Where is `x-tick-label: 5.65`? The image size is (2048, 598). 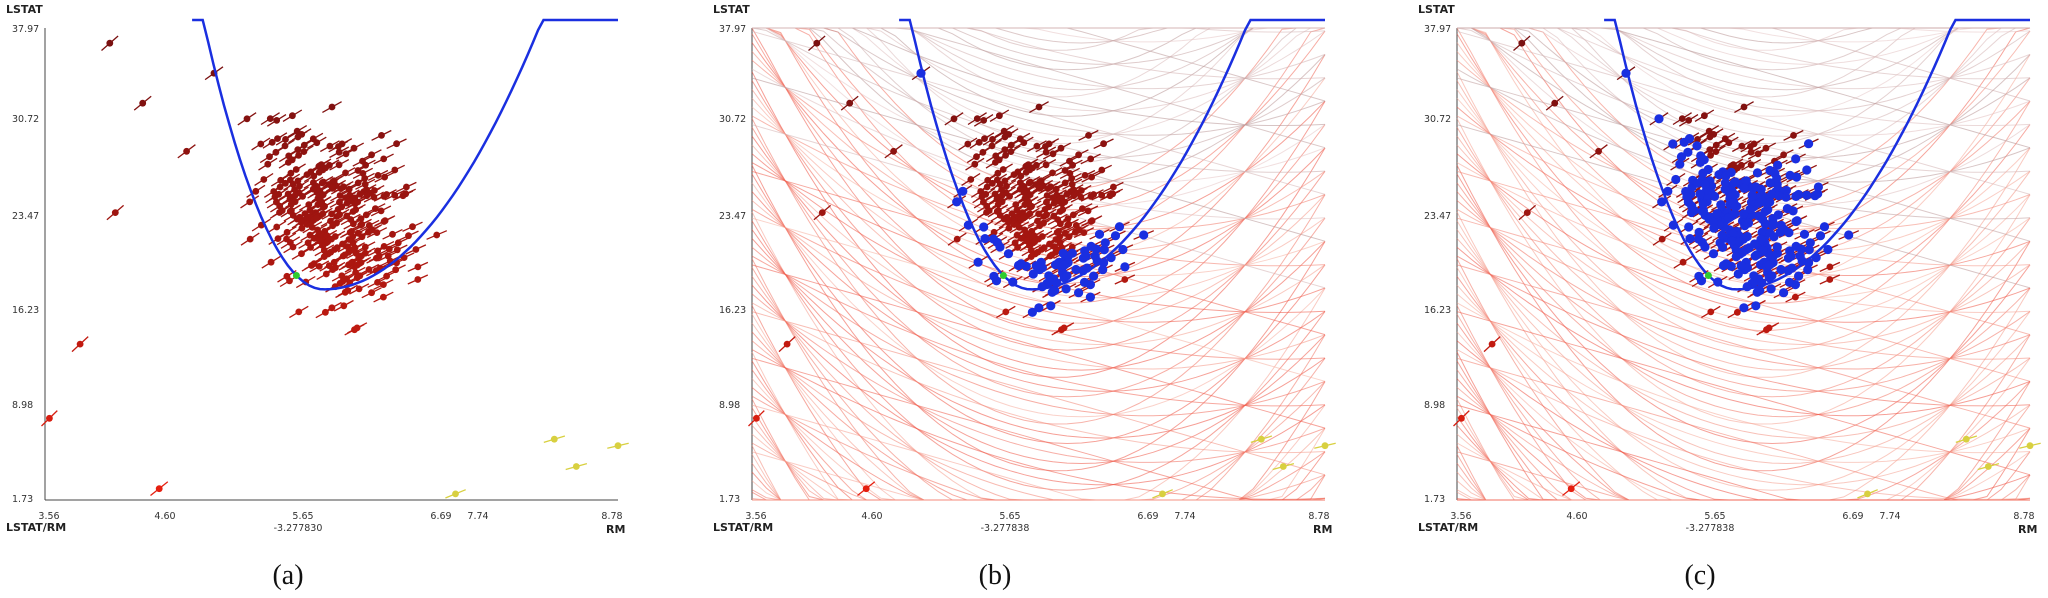
x-tick-label: 5.65 is located at coordinates (1714, 516).